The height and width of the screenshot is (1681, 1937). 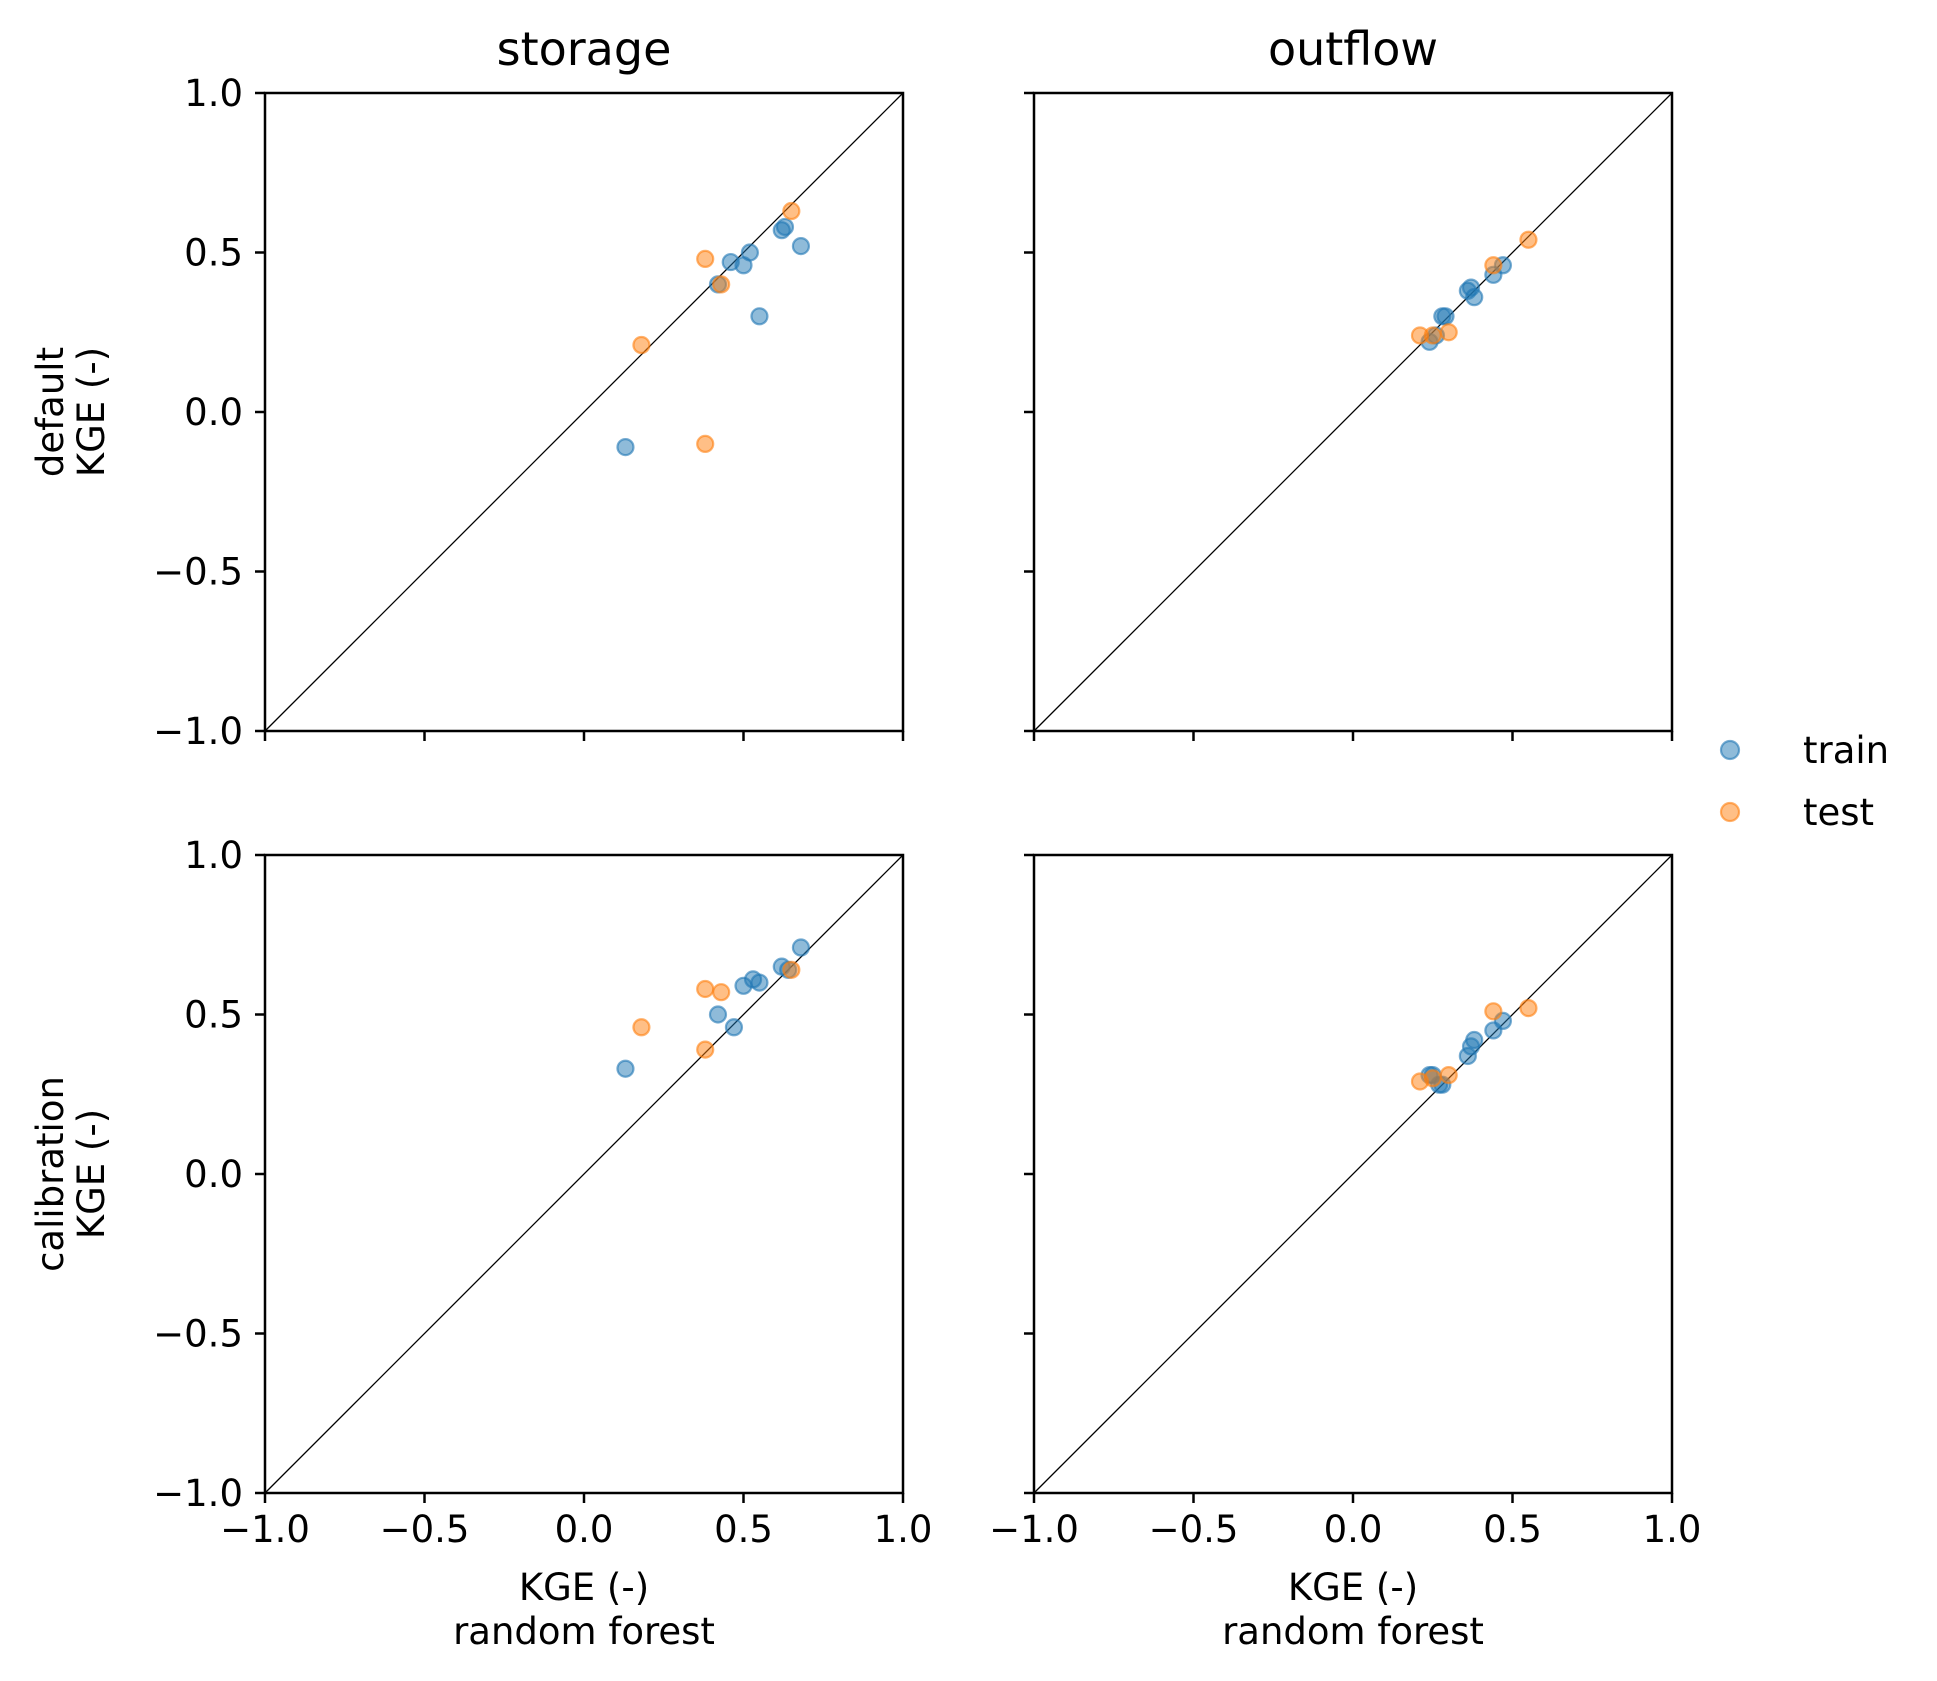 I want to click on panel-default-outflow: outflow, so click(x=1349, y=381).